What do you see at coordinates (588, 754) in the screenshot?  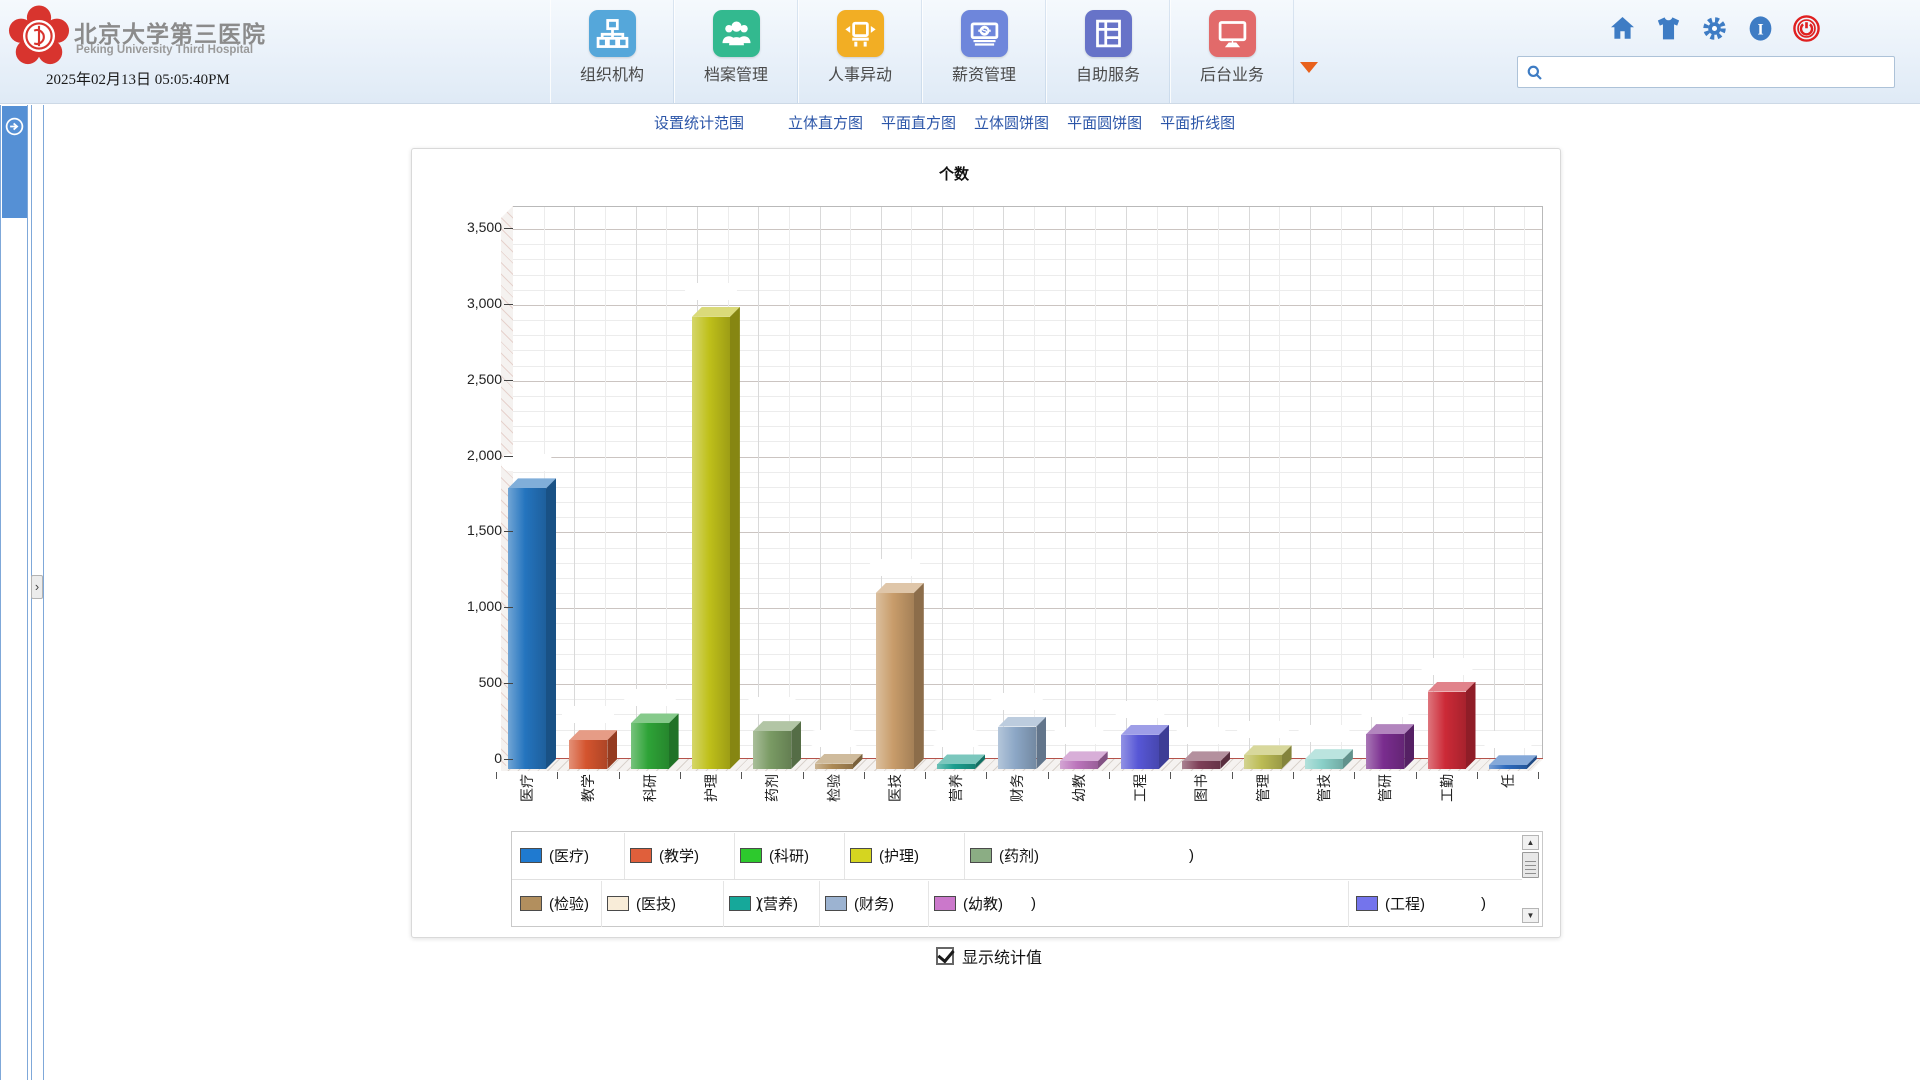 I see `bar-教学` at bounding box center [588, 754].